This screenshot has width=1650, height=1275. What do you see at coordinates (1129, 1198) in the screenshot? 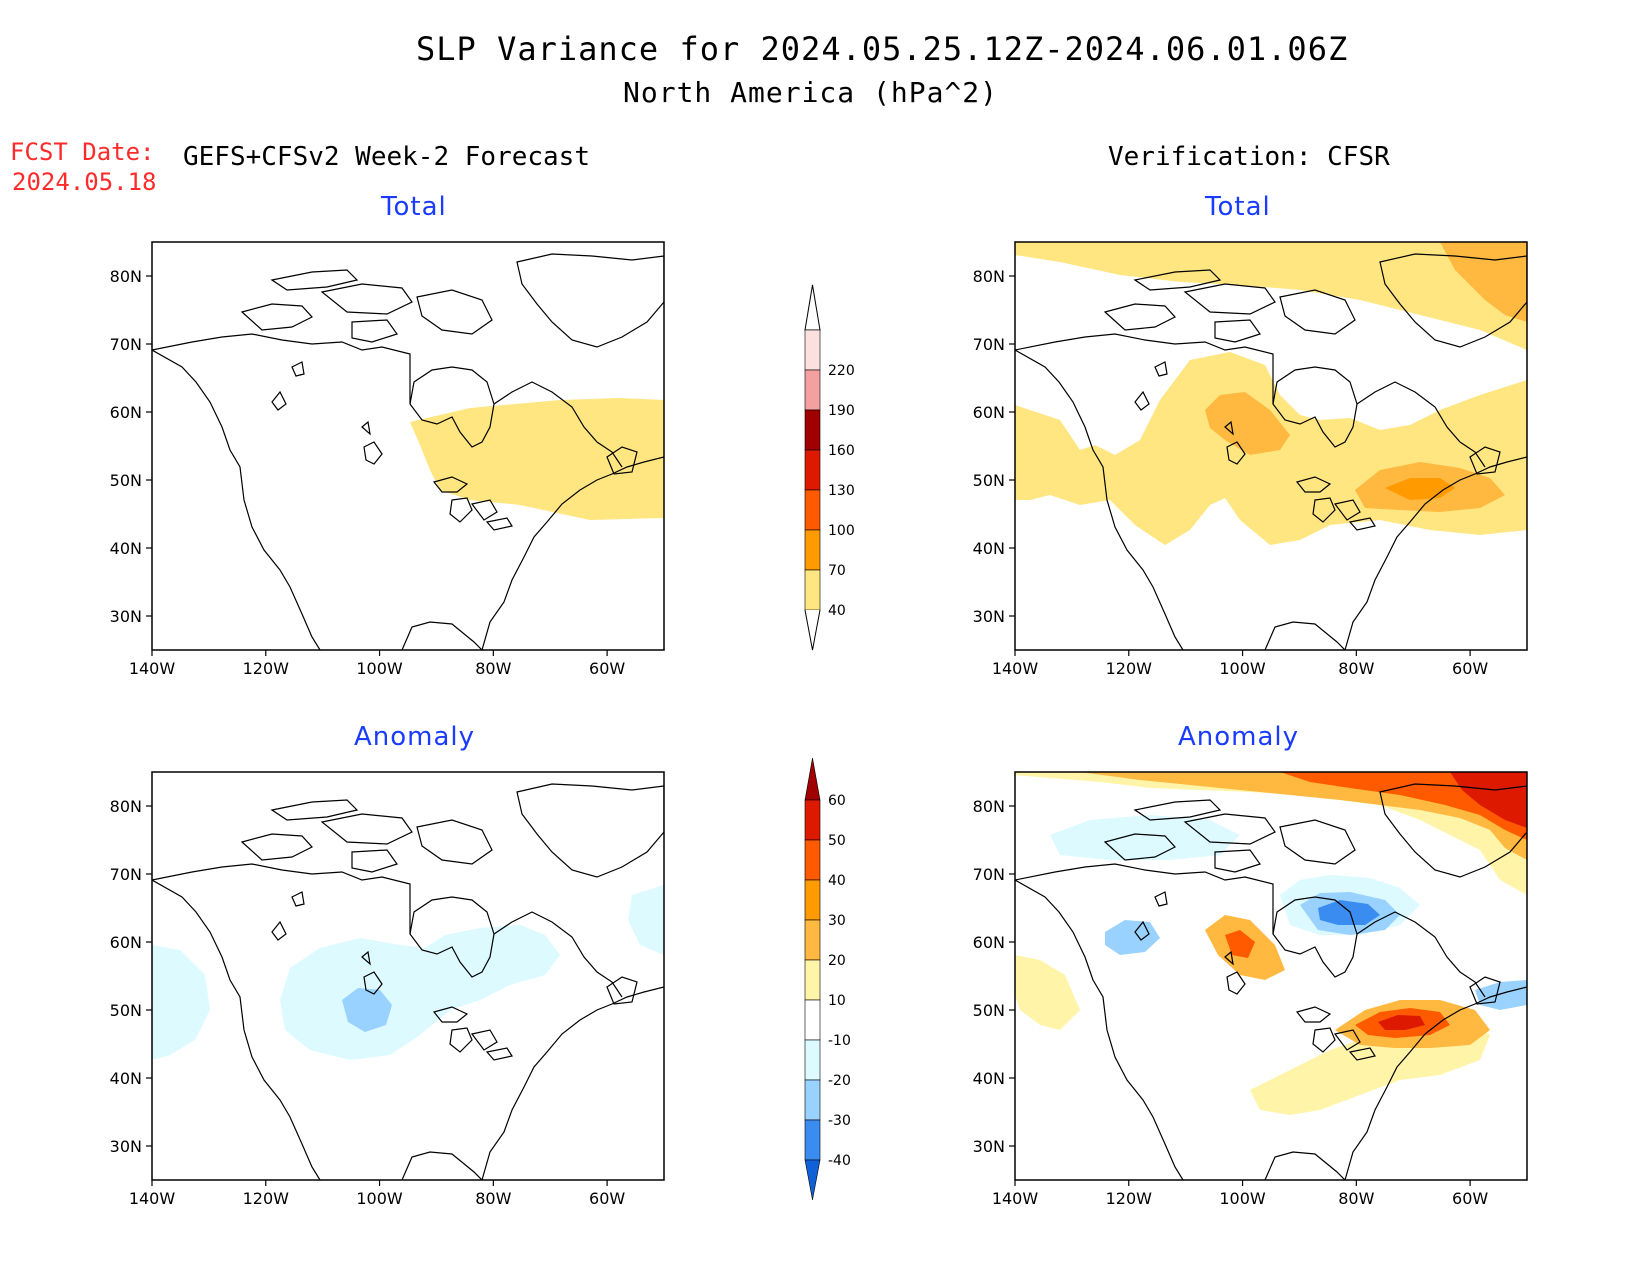
I see `verification-anomaly-lon-label: 120W` at bounding box center [1129, 1198].